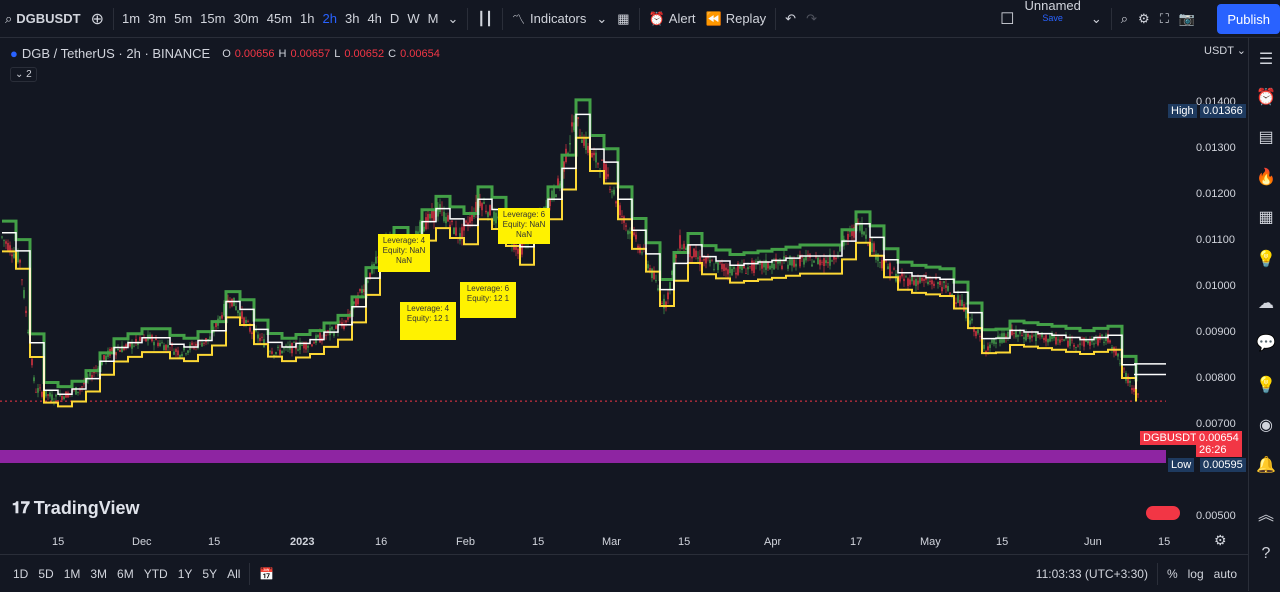 This screenshot has height=592, width=1280. I want to click on fullscreen-button: ⛶, so click(1164, 19).